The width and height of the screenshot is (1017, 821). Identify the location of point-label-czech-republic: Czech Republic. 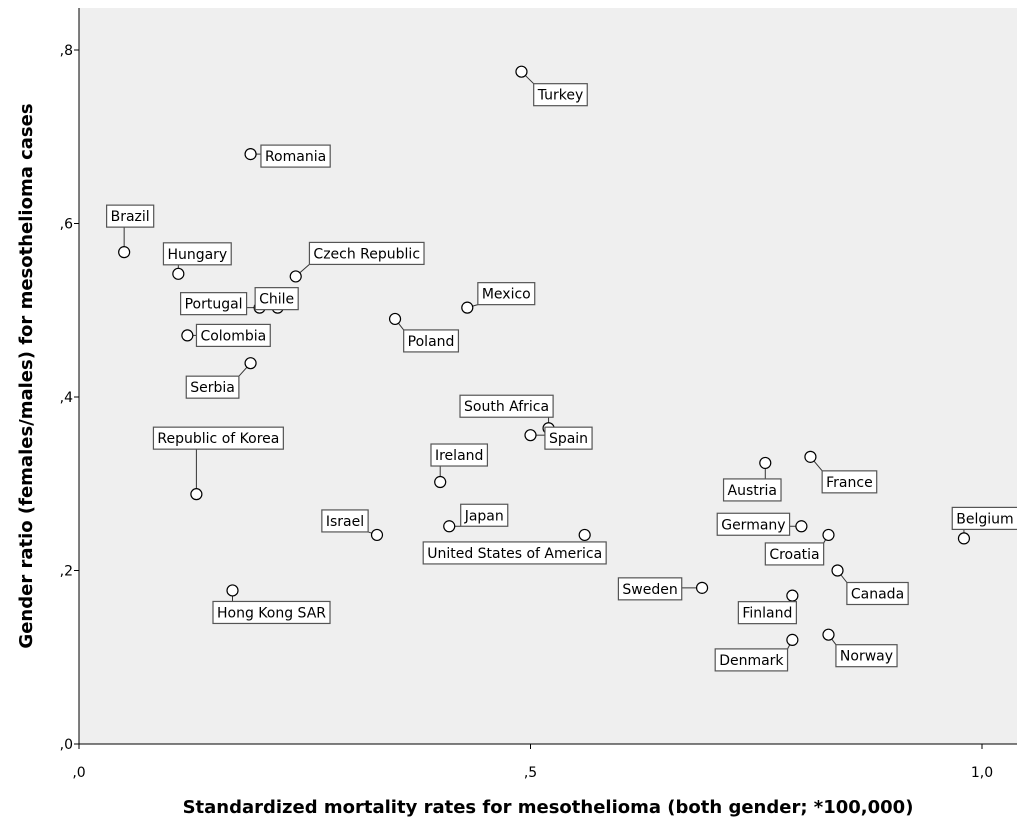
(366, 253).